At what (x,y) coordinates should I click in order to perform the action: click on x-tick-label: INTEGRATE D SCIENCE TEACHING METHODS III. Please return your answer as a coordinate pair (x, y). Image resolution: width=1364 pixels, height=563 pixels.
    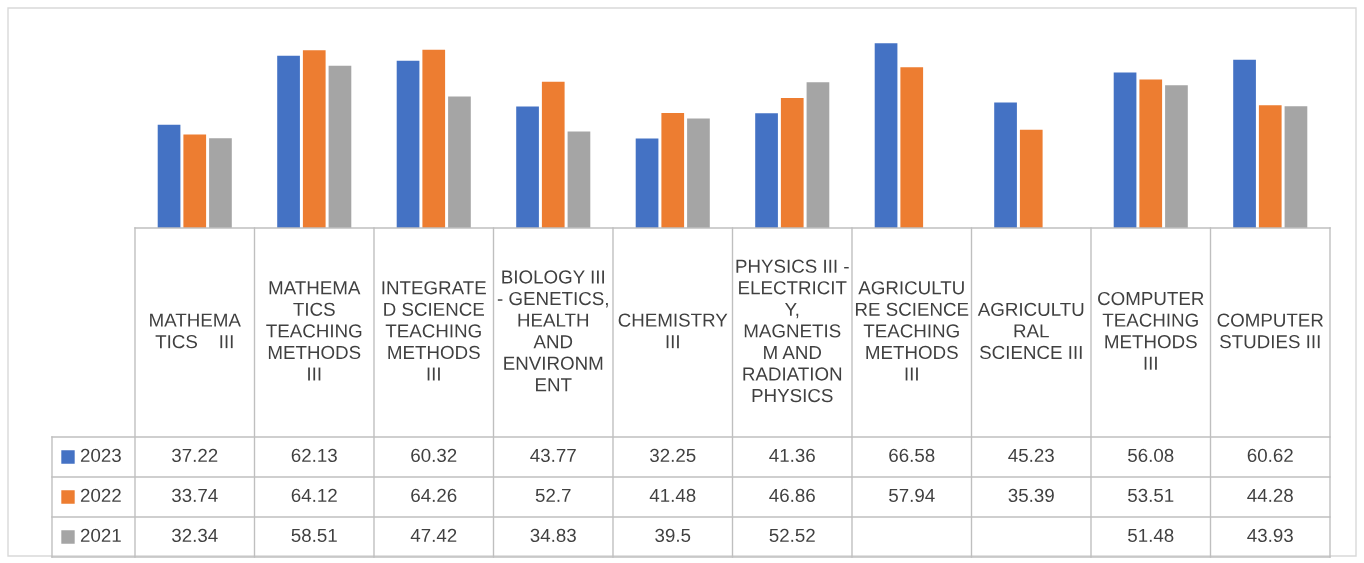
    Looking at the image, I should click on (434, 331).